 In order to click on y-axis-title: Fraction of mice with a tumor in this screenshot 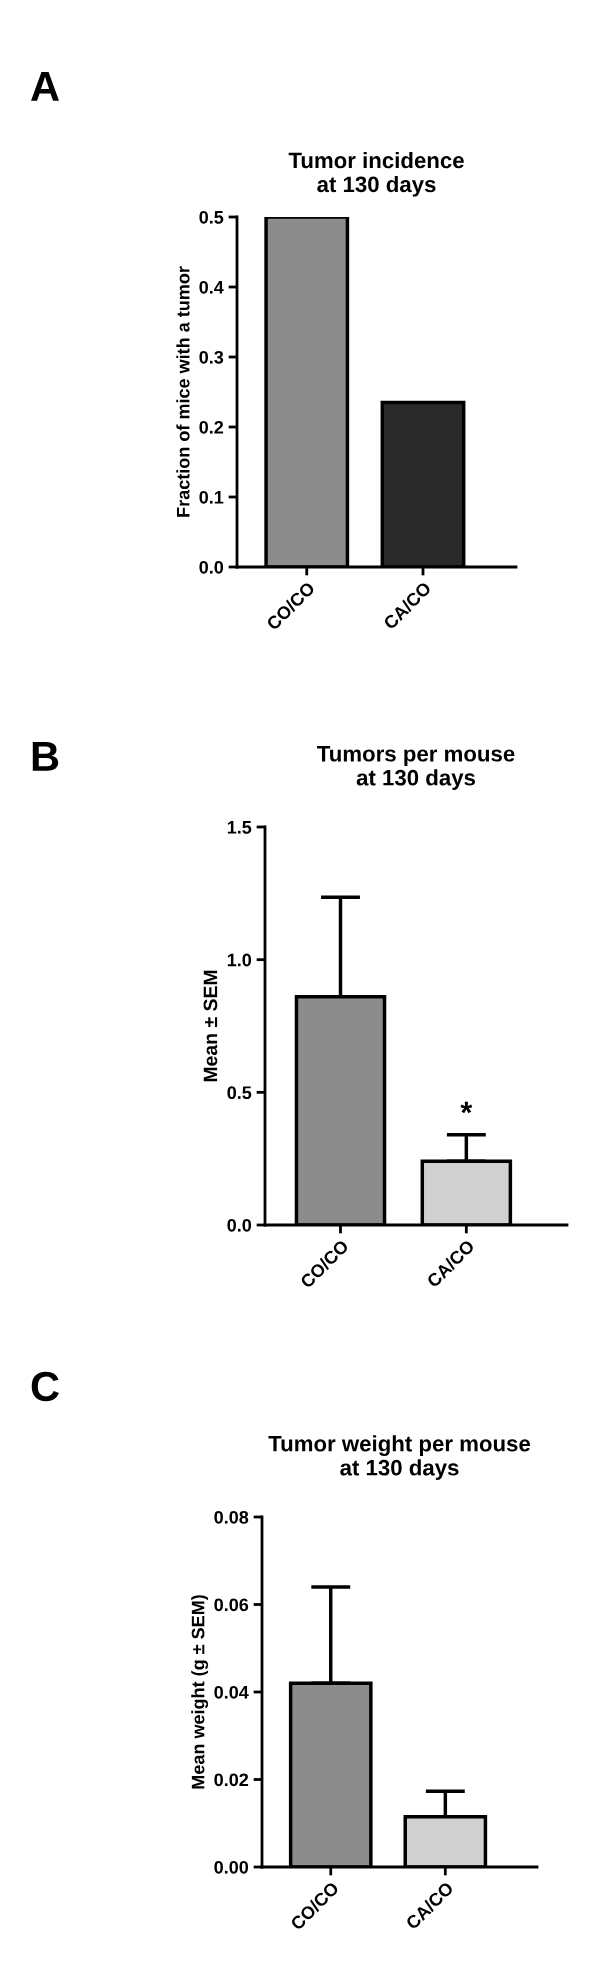, I will do `click(183, 391)`.